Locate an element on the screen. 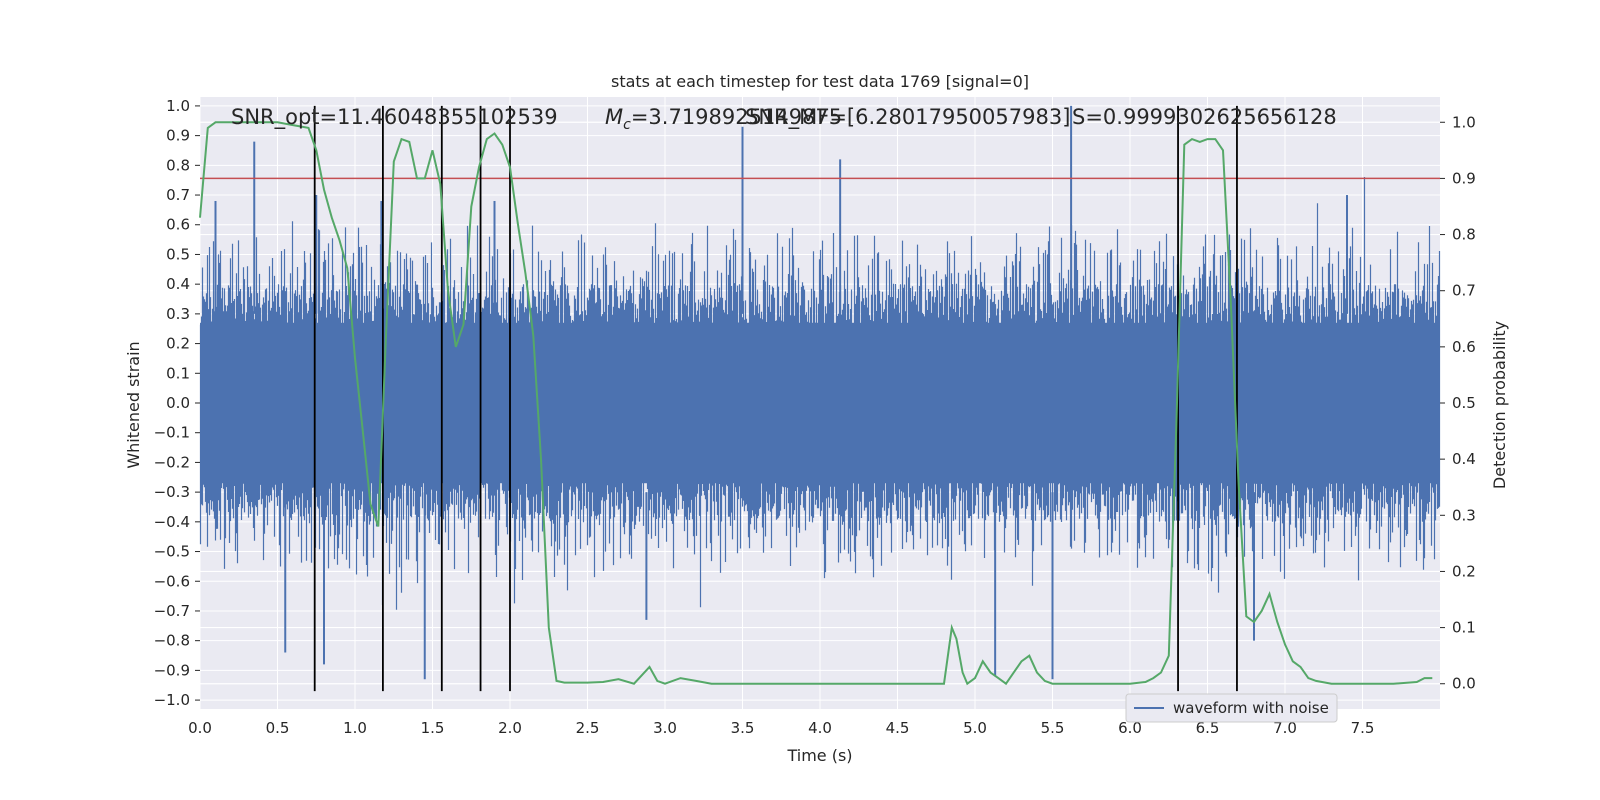 This screenshot has height=800, width=1600. legend: waveform with noise is located at coordinates (1231, 708).